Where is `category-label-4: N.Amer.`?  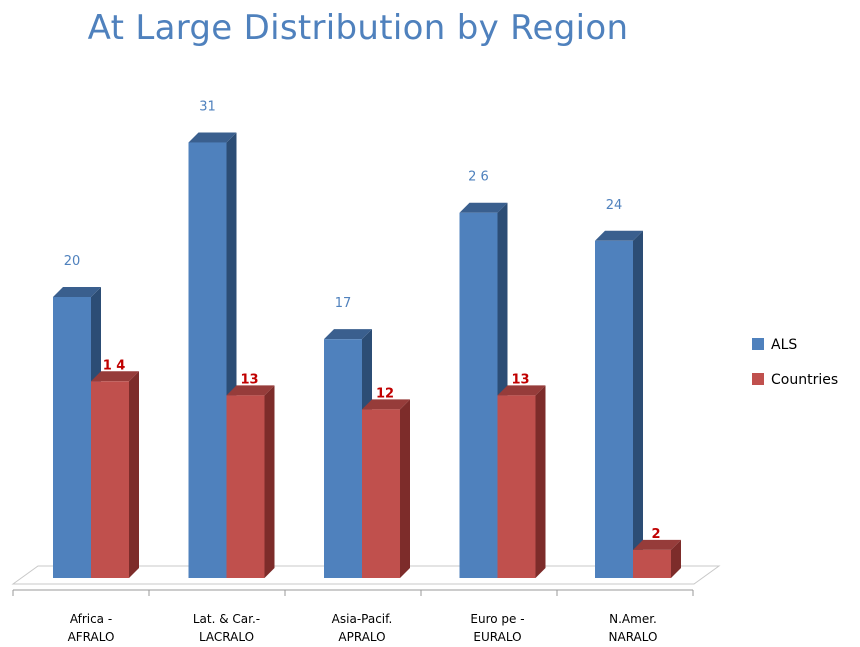 category-label-4: N.Amer. is located at coordinates (633, 619).